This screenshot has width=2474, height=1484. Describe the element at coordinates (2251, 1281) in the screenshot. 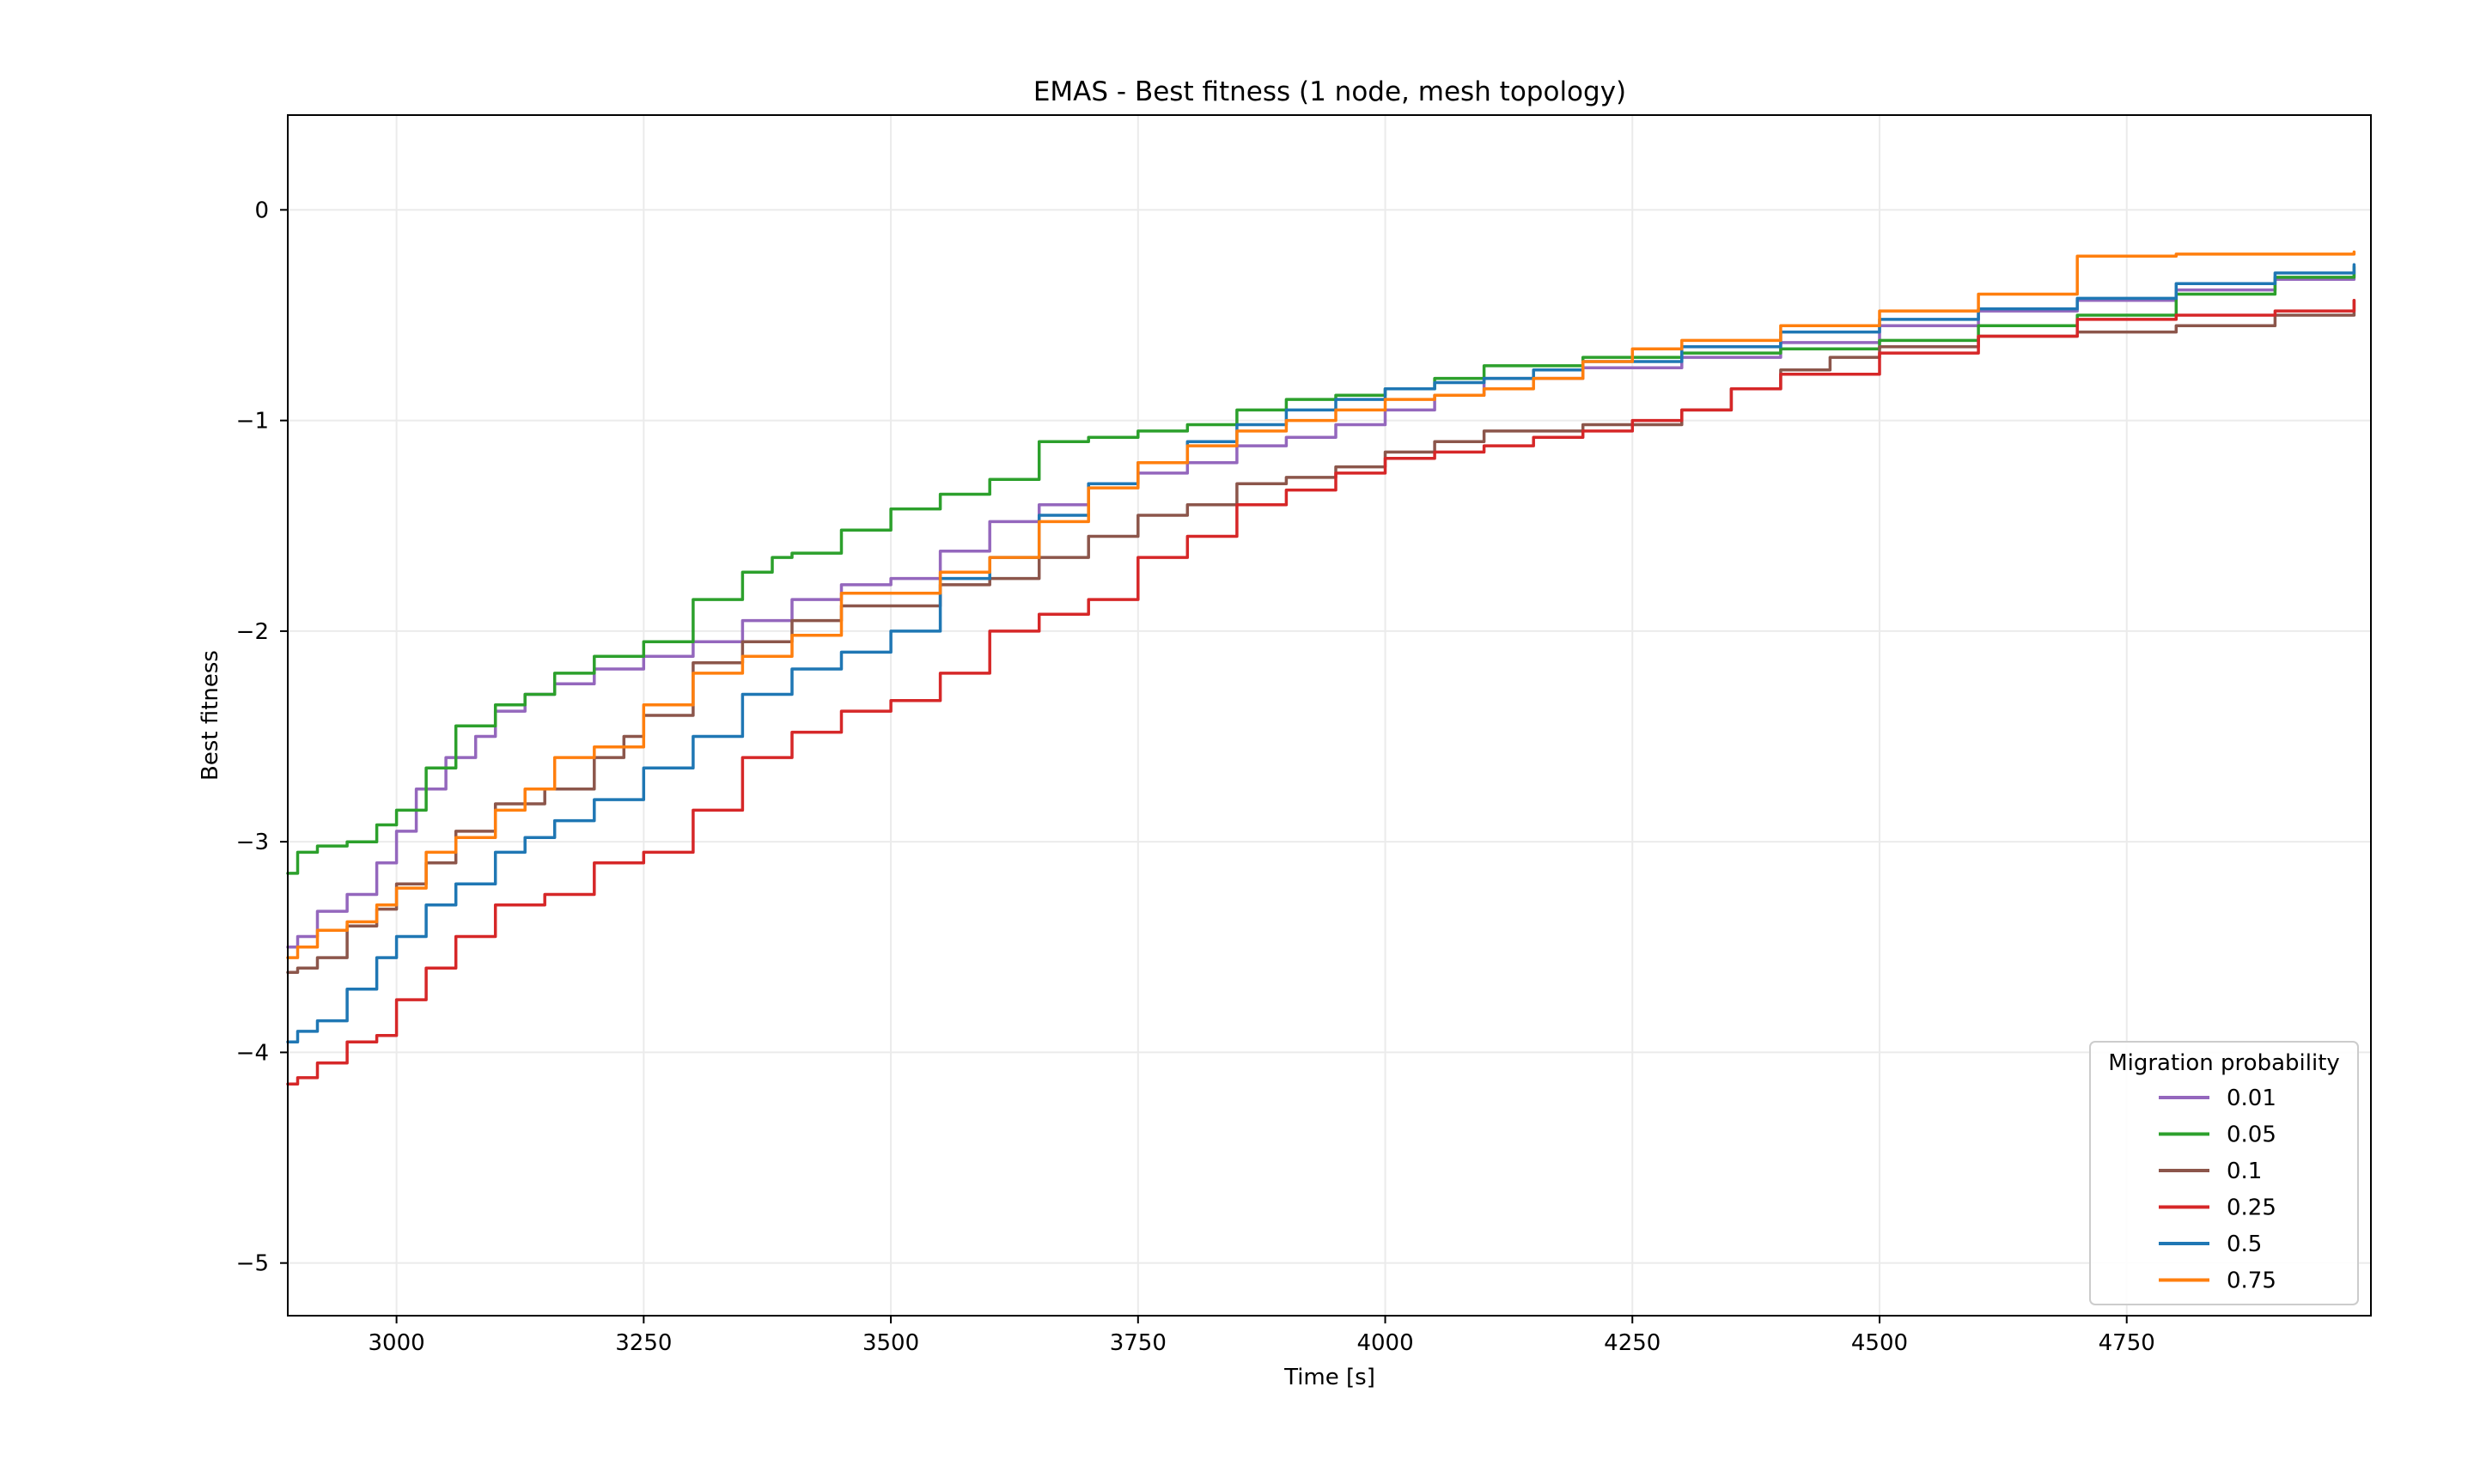

I see `legend-label: 0.75` at that location.